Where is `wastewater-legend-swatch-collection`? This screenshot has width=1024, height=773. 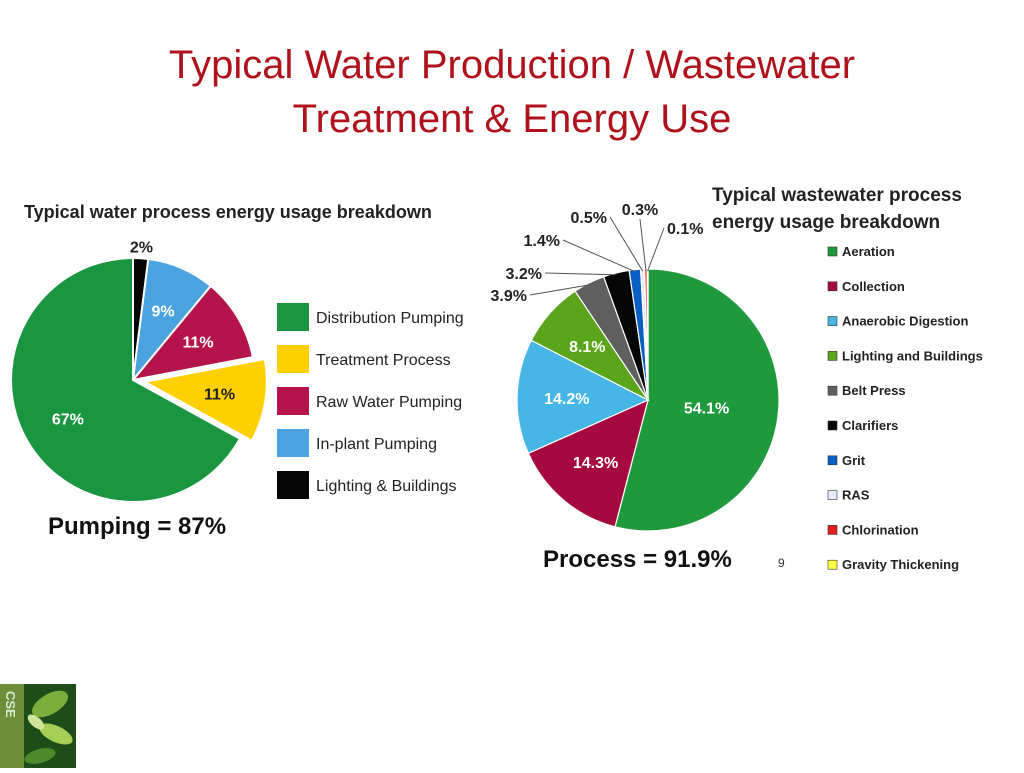
wastewater-legend-swatch-collection is located at coordinates (832, 286).